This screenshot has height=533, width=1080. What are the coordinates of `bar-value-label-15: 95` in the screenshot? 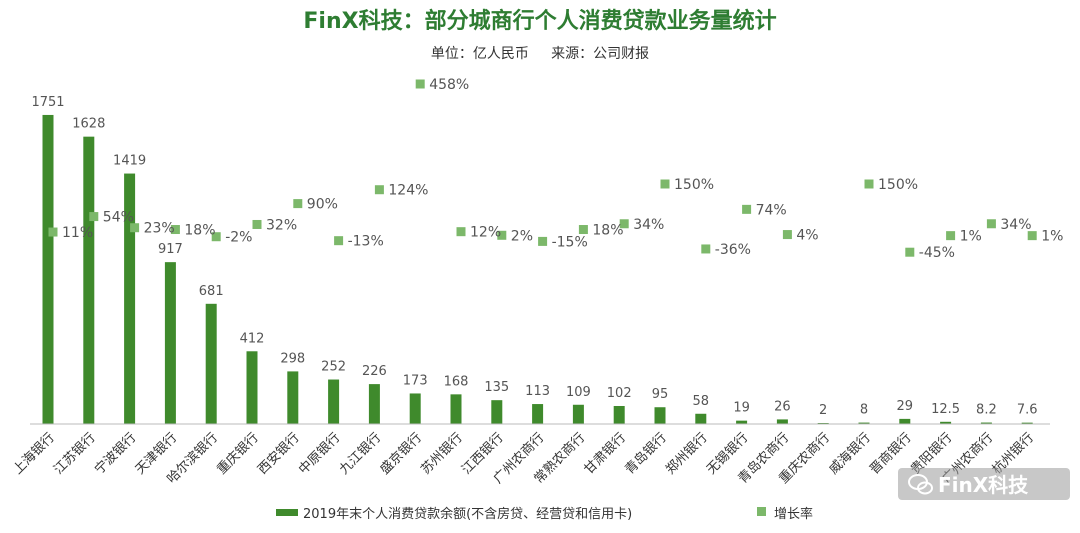 It's located at (660, 394).